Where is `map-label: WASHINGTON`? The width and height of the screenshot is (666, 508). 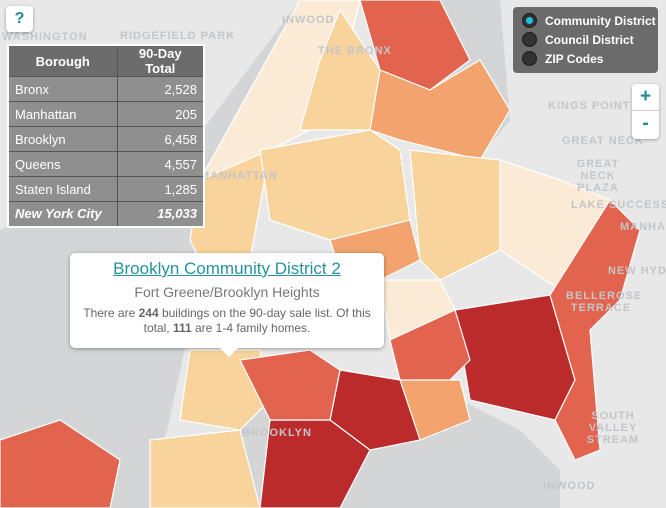
map-label: WASHINGTON is located at coordinates (45, 37).